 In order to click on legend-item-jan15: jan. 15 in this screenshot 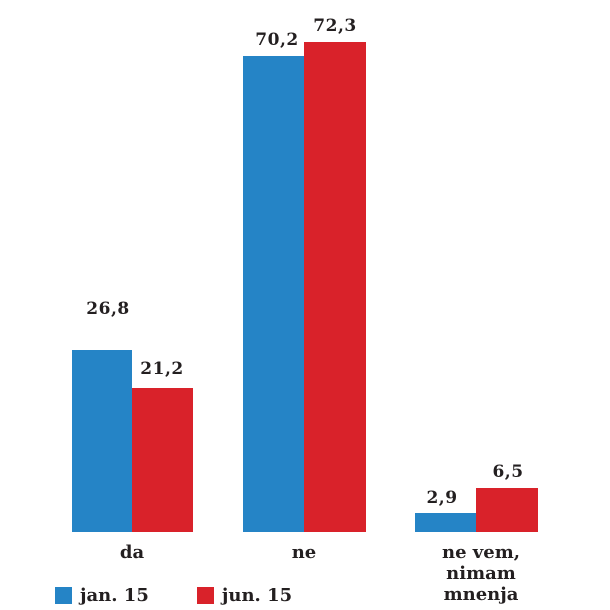, I will do `click(102, 595)`.